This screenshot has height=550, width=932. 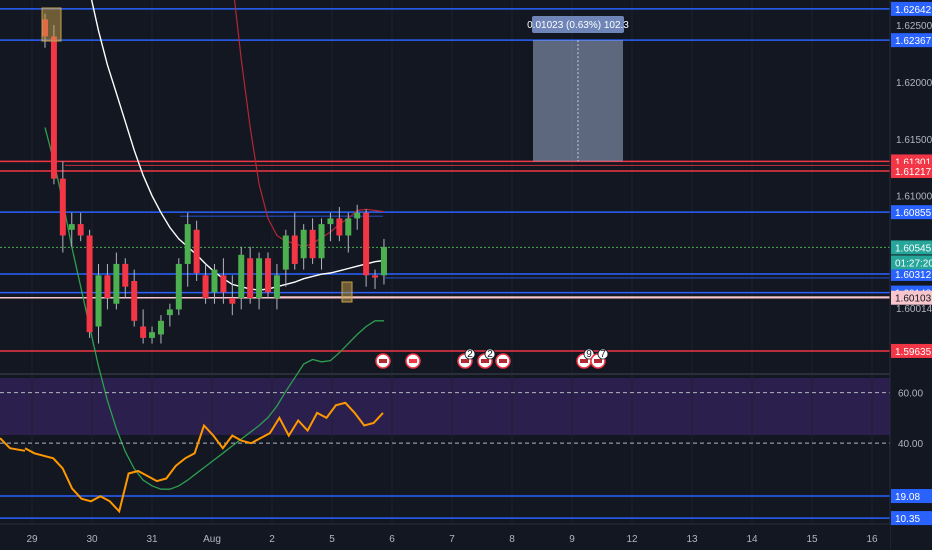 What do you see at coordinates (907, 519) in the screenshot?
I see `rsi-level-tag: 10.35` at bounding box center [907, 519].